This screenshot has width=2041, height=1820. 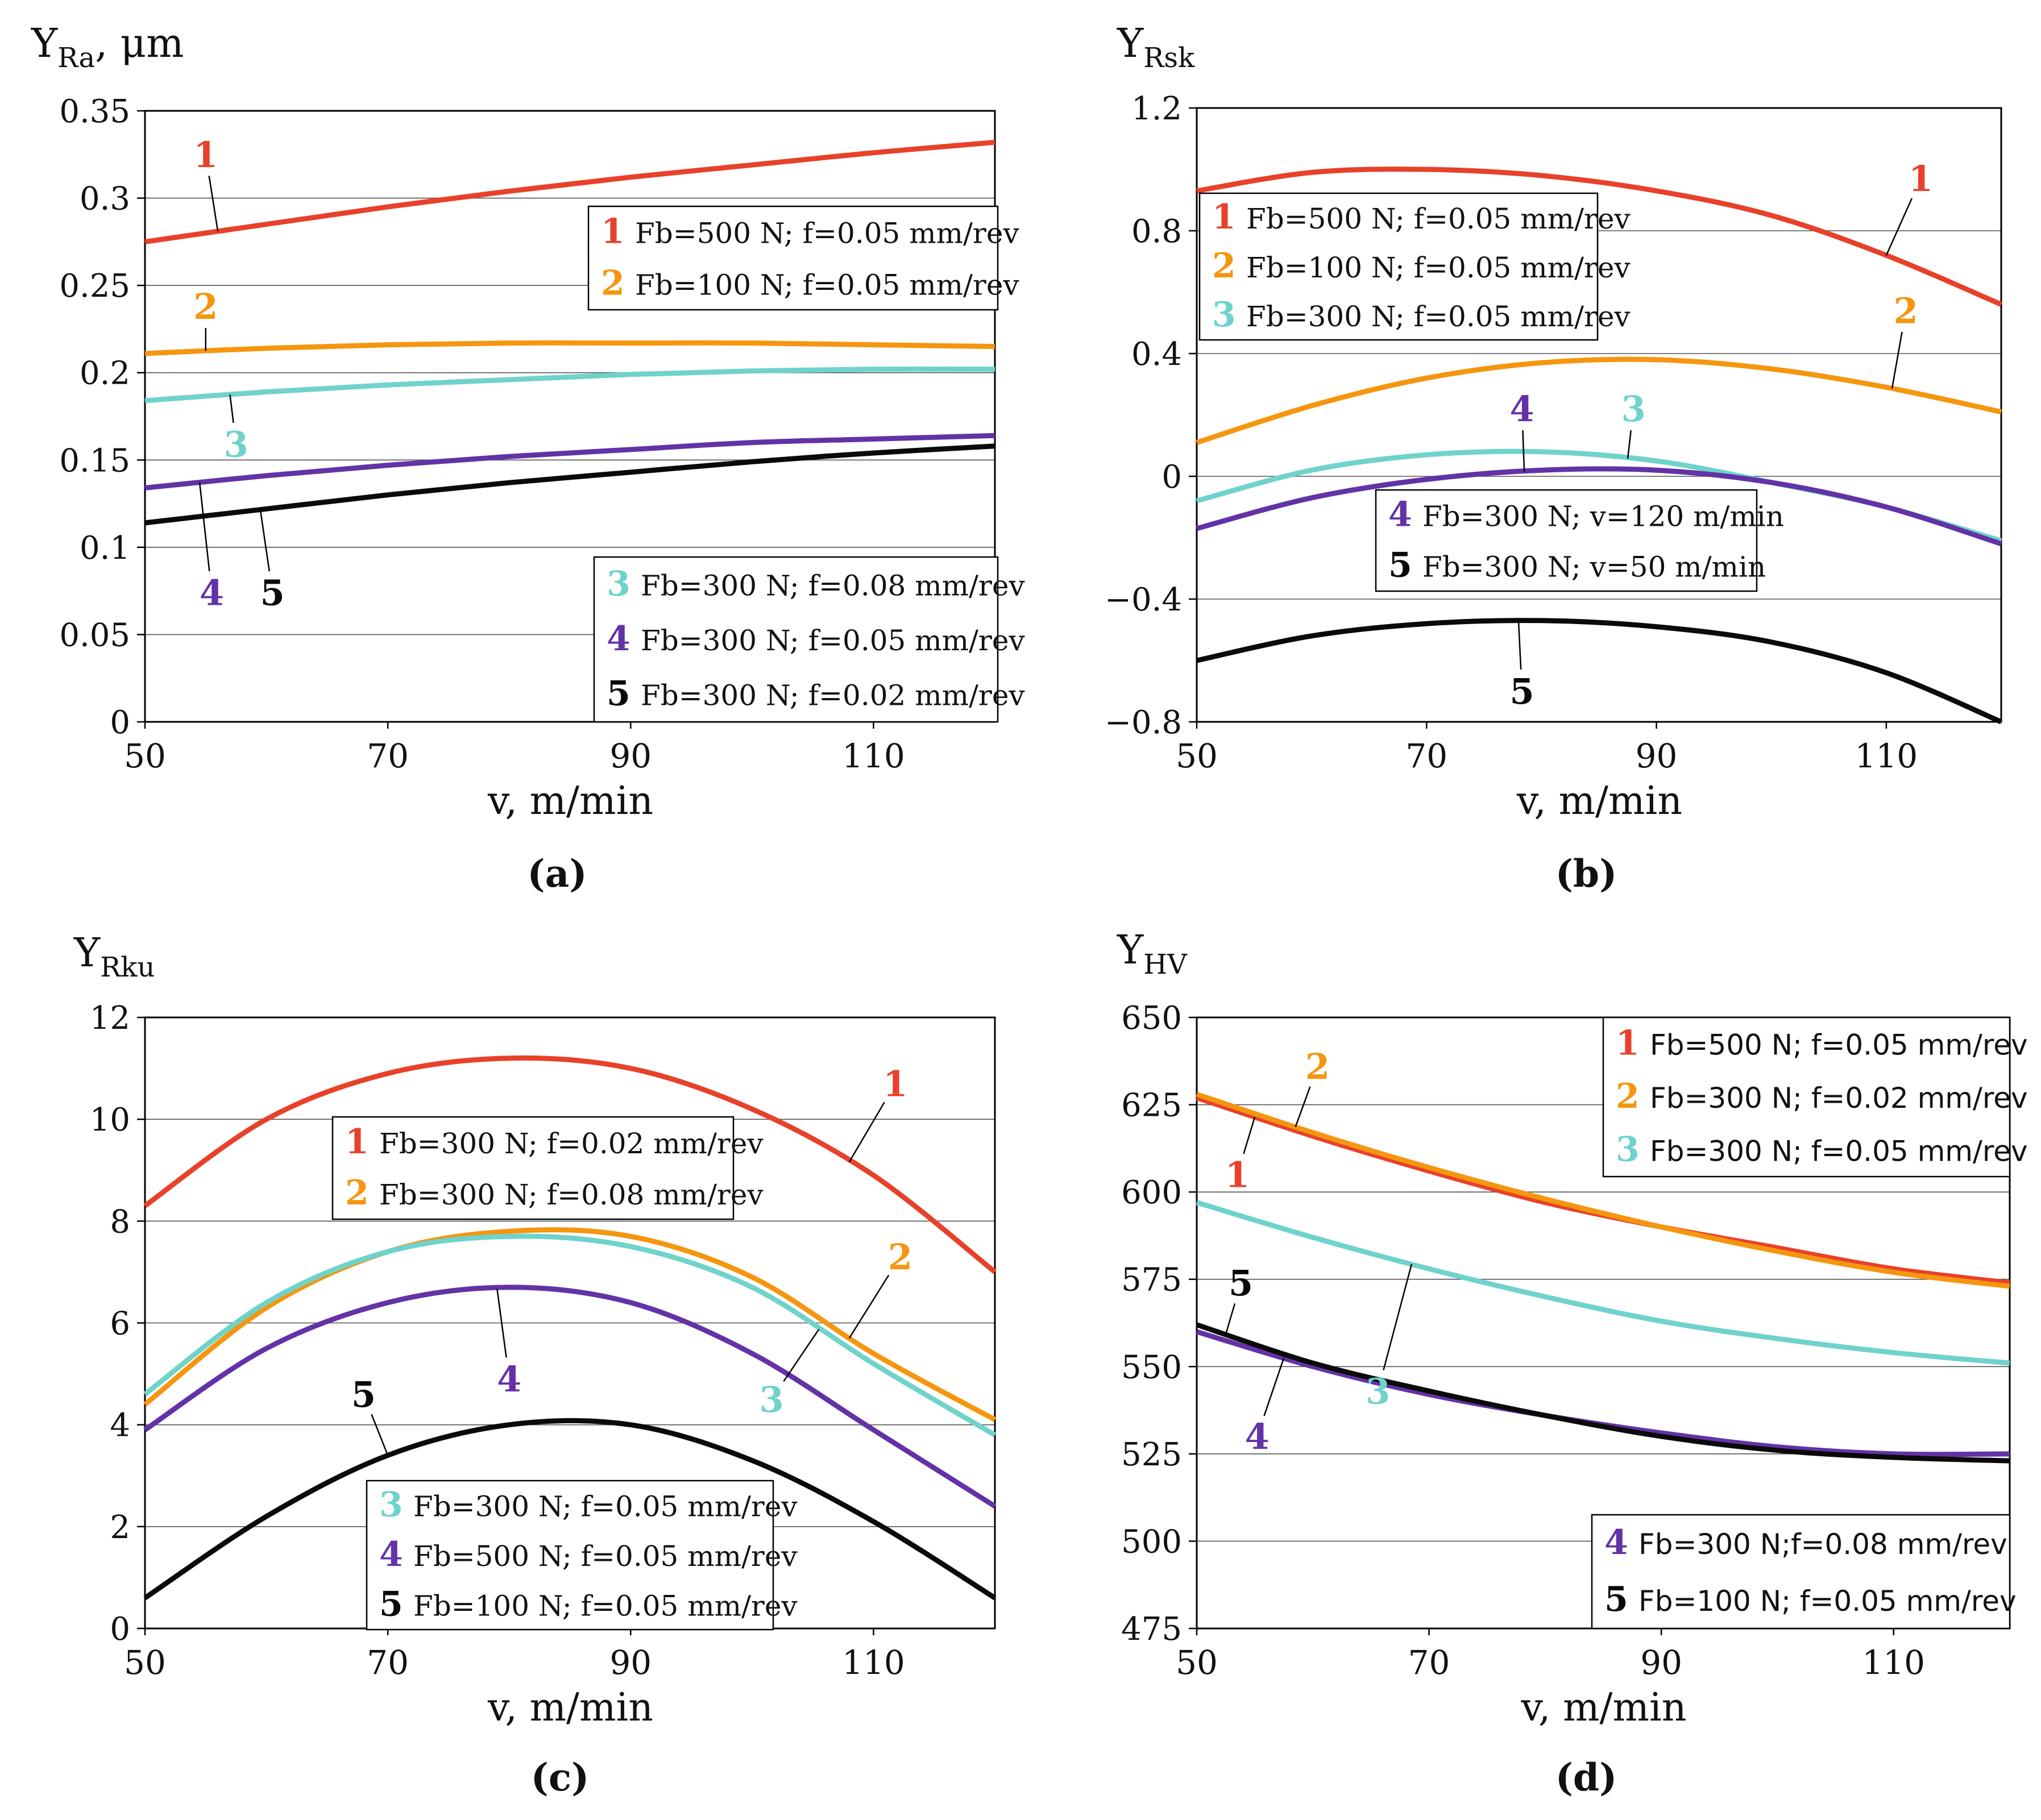 I want to click on y-tick-label: 550, so click(x=1151, y=1368).